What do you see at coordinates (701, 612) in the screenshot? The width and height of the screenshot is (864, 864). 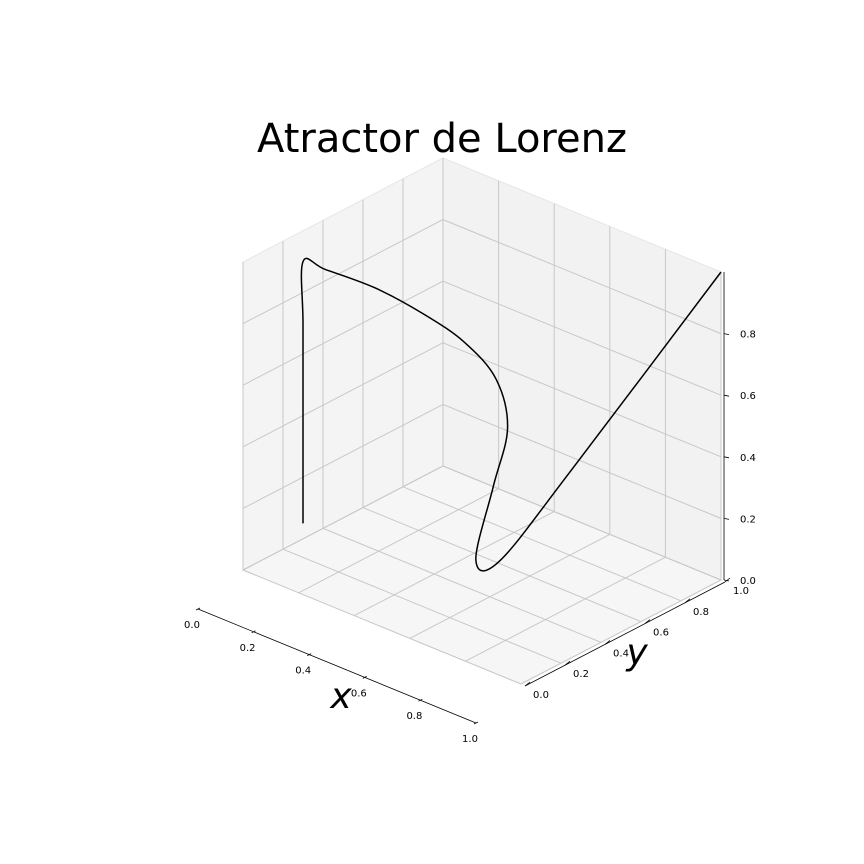 I see `y-tick-label: 0.8` at bounding box center [701, 612].